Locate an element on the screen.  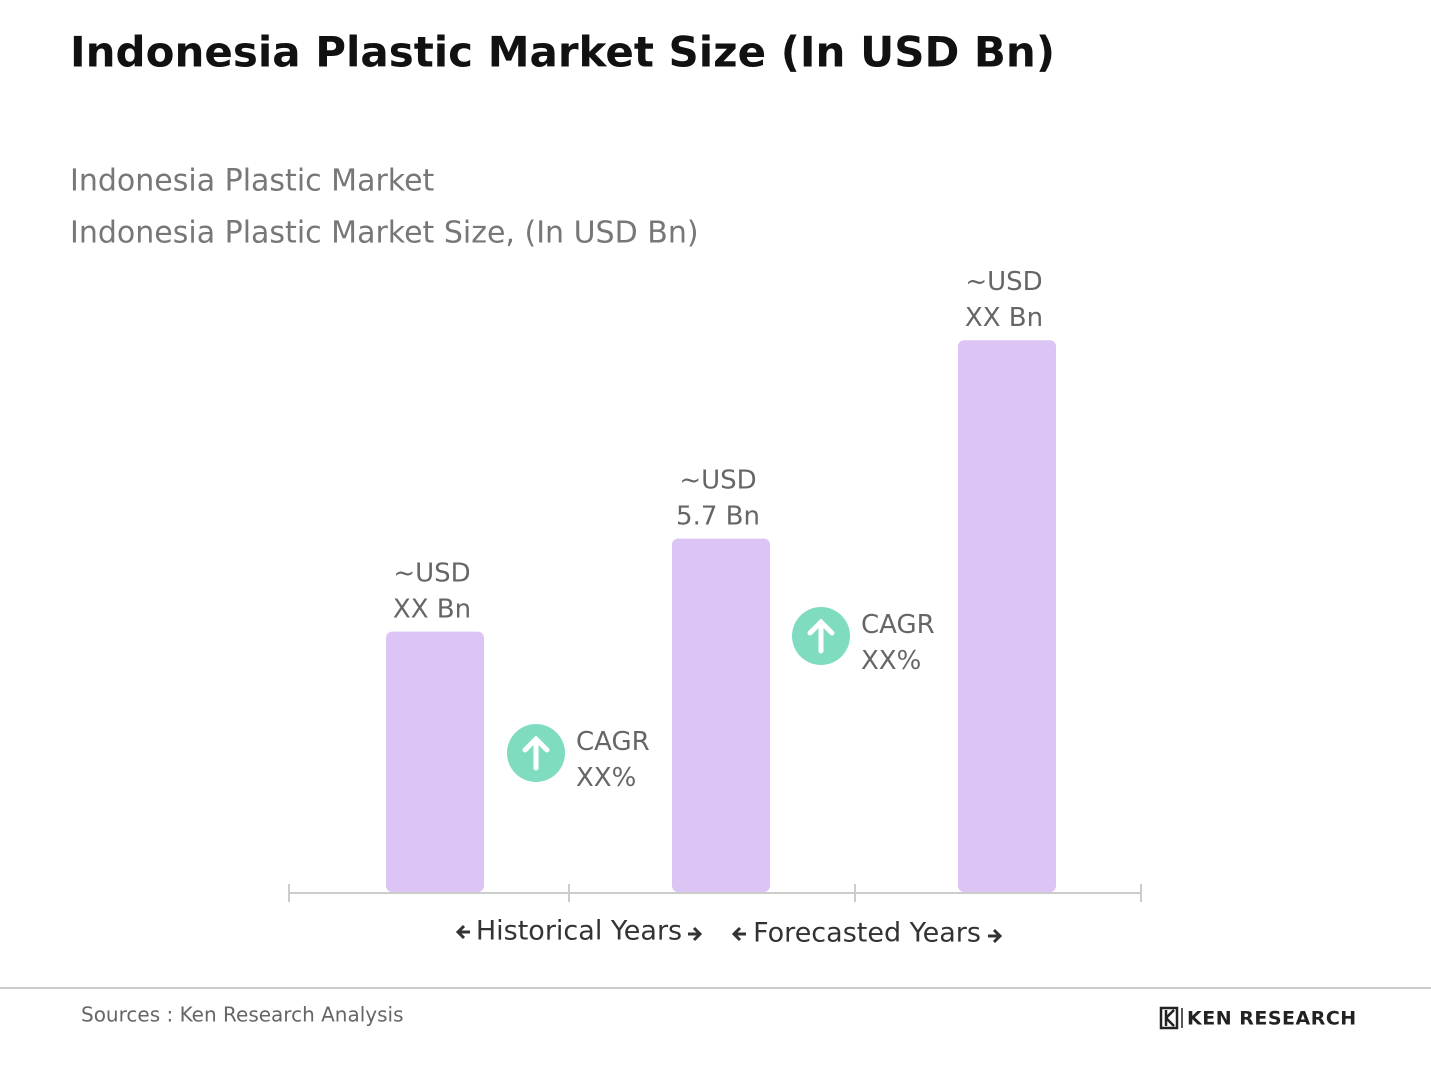
source: Sources : Ken Research Analysis is located at coordinates (242, 1015).